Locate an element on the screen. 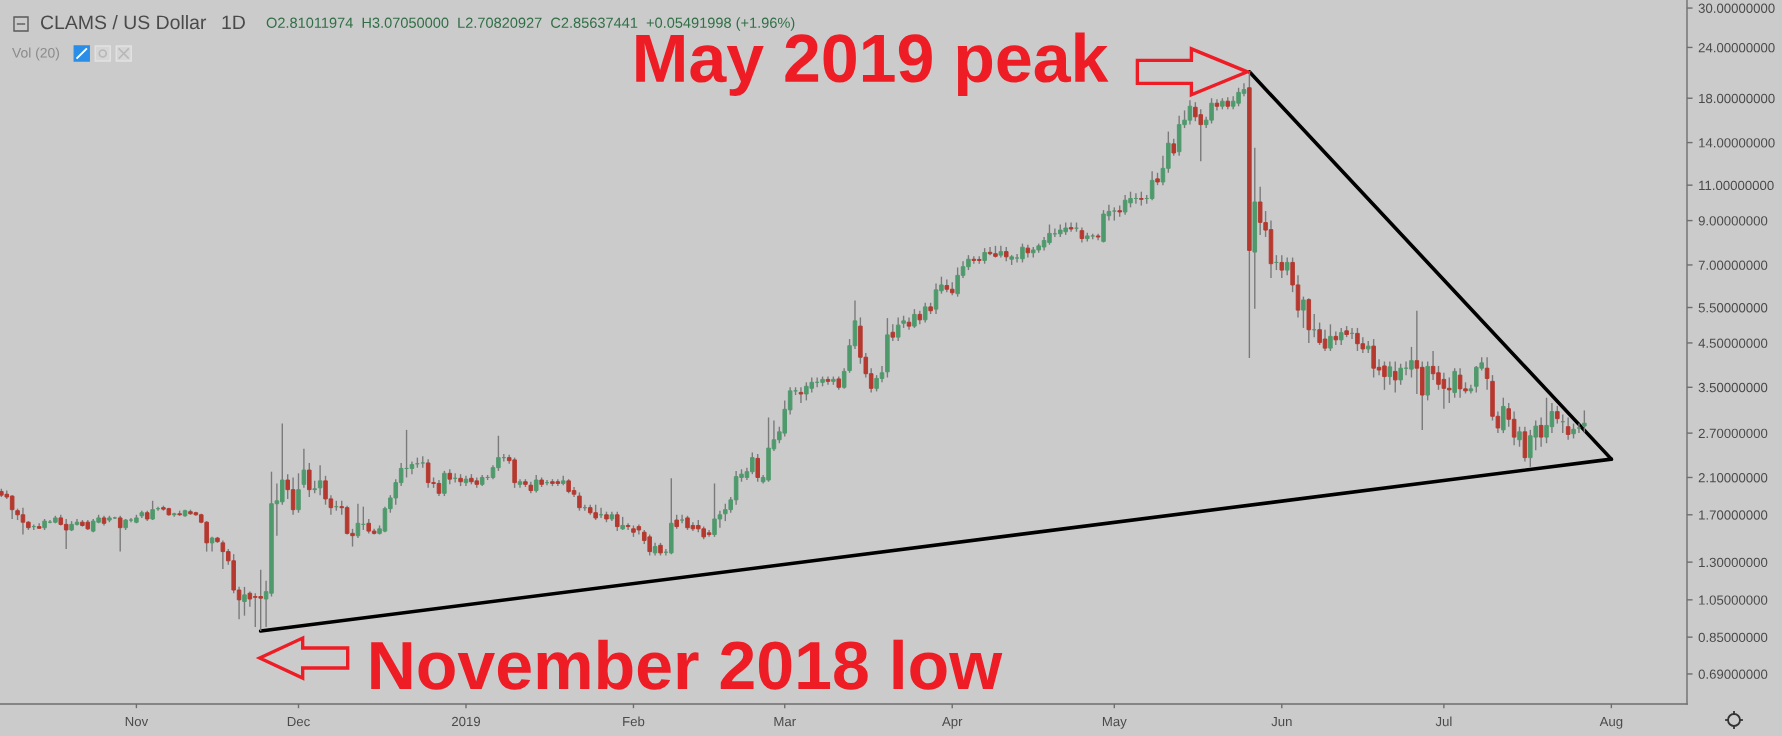  y-tick-label: 9.00000000 is located at coordinates (1733, 221).